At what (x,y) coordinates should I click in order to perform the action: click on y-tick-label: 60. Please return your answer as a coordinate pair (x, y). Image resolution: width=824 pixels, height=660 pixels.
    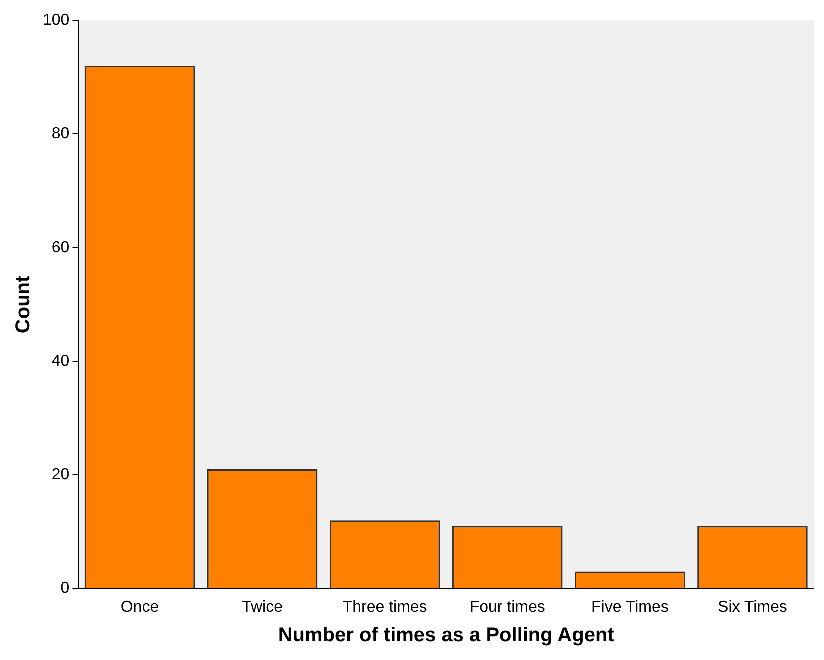
    Looking at the image, I should click on (61, 247).